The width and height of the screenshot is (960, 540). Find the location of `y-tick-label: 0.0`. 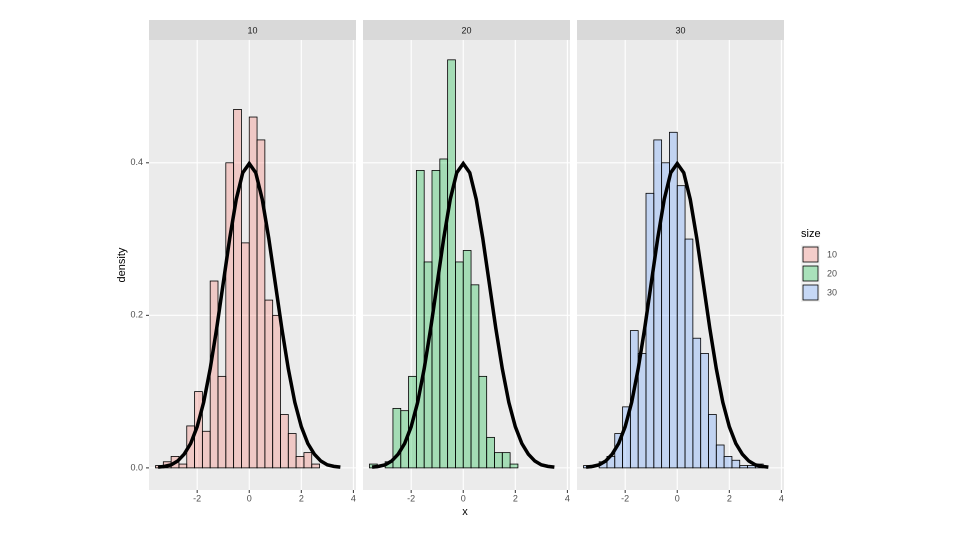

y-tick-label: 0.0 is located at coordinates (136, 467).